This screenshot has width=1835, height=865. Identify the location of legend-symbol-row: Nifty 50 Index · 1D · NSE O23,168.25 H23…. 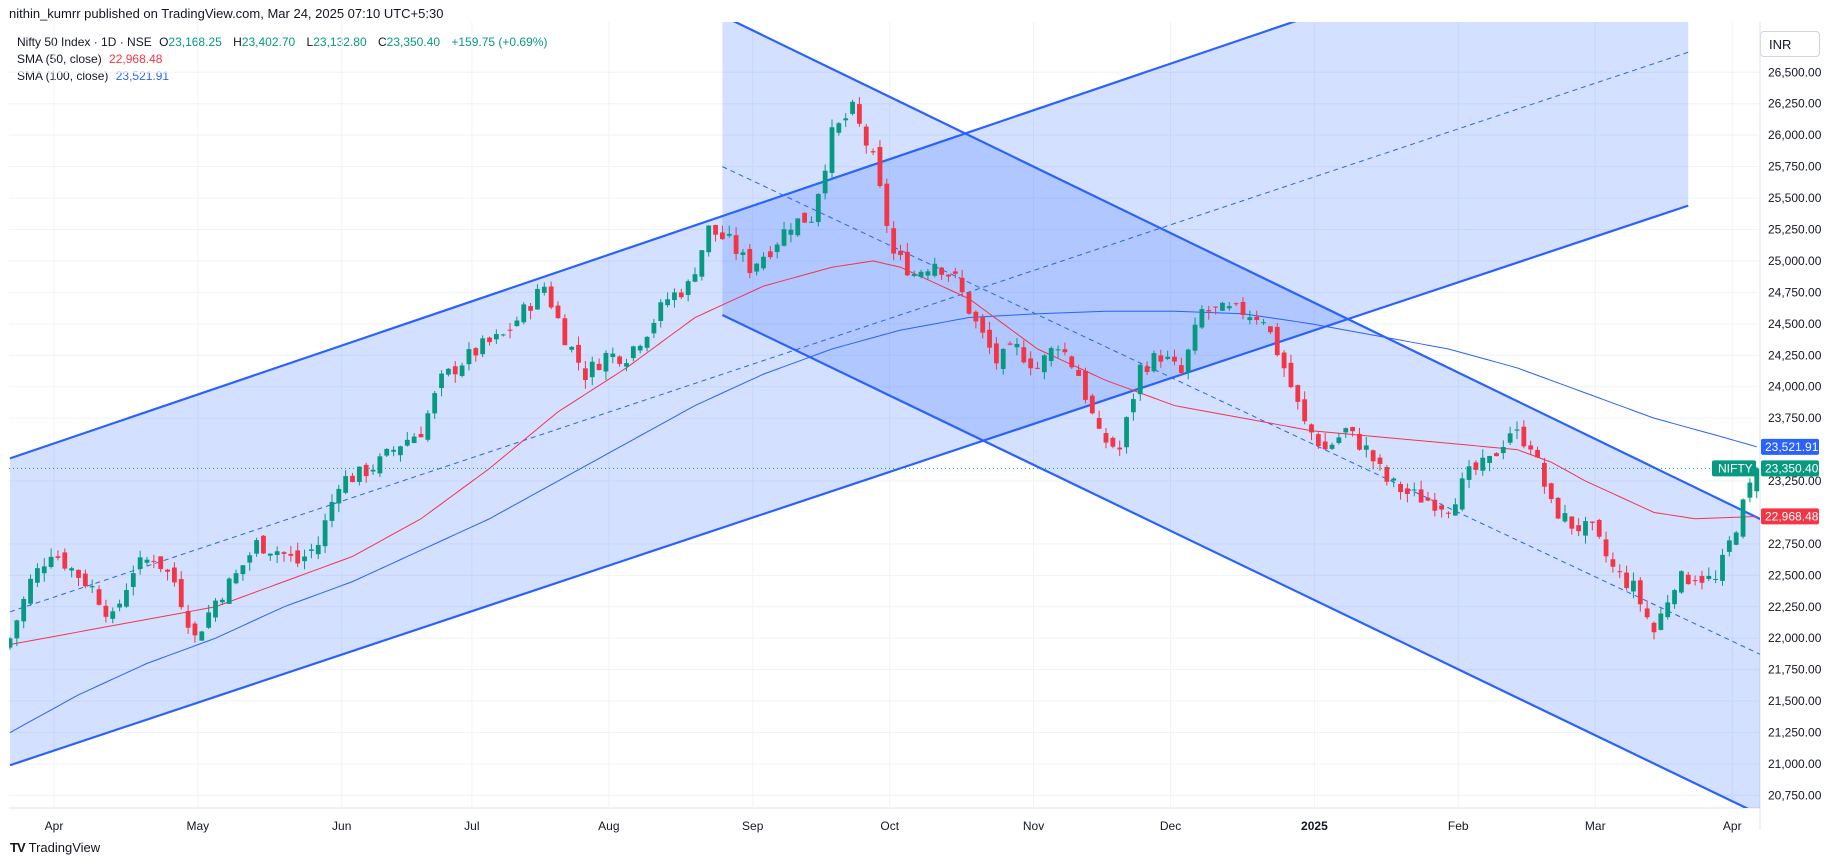
(284, 42).